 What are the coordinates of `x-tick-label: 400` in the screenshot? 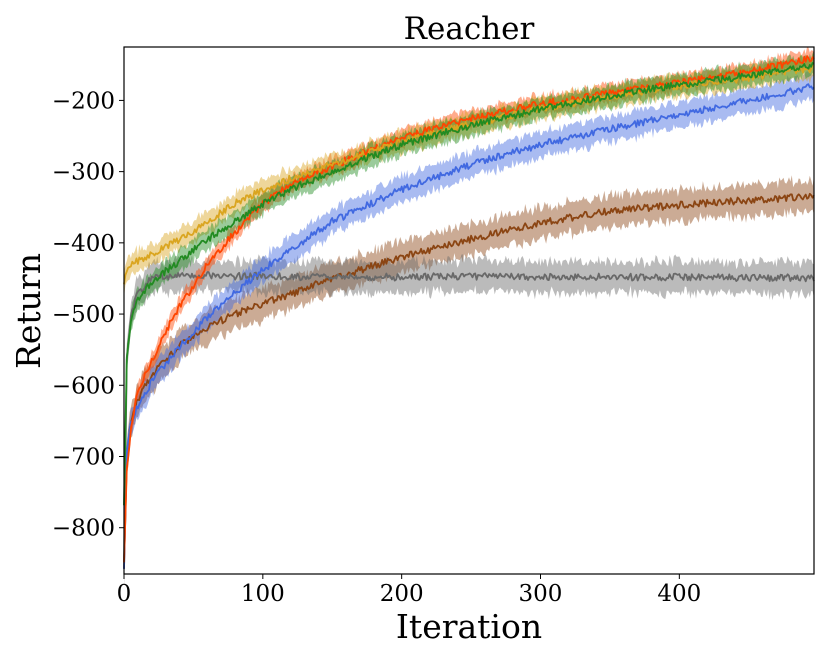 It's located at (679, 594).